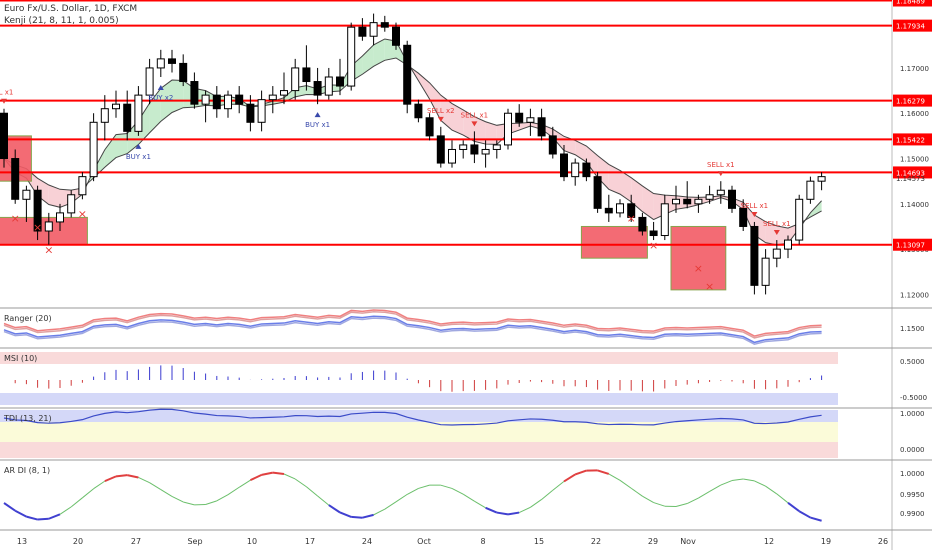 Image resolution: width=932 pixels, height=554 pixels. I want to click on x-tick-label: 15, so click(539, 541).